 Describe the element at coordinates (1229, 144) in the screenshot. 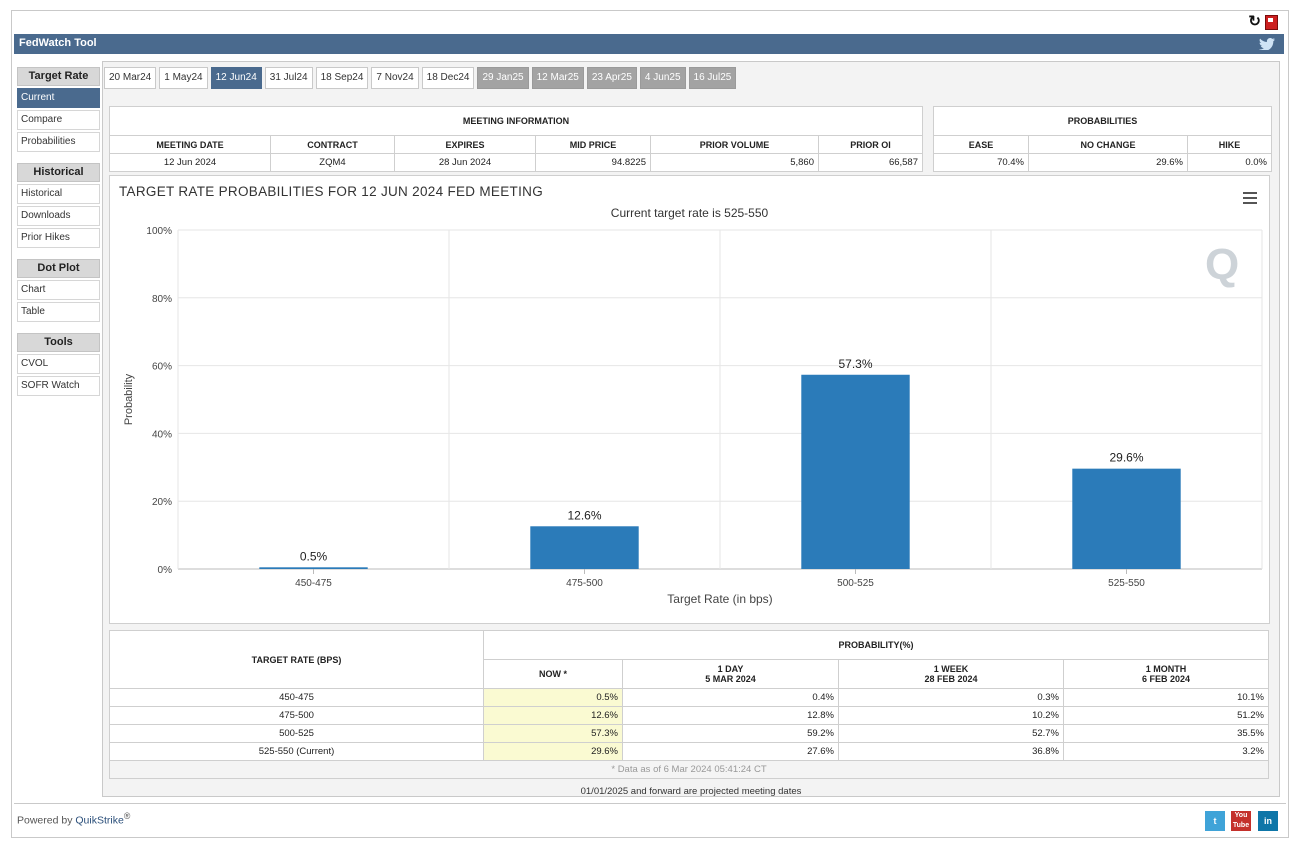

I see `col-hike: HIKE` at that location.